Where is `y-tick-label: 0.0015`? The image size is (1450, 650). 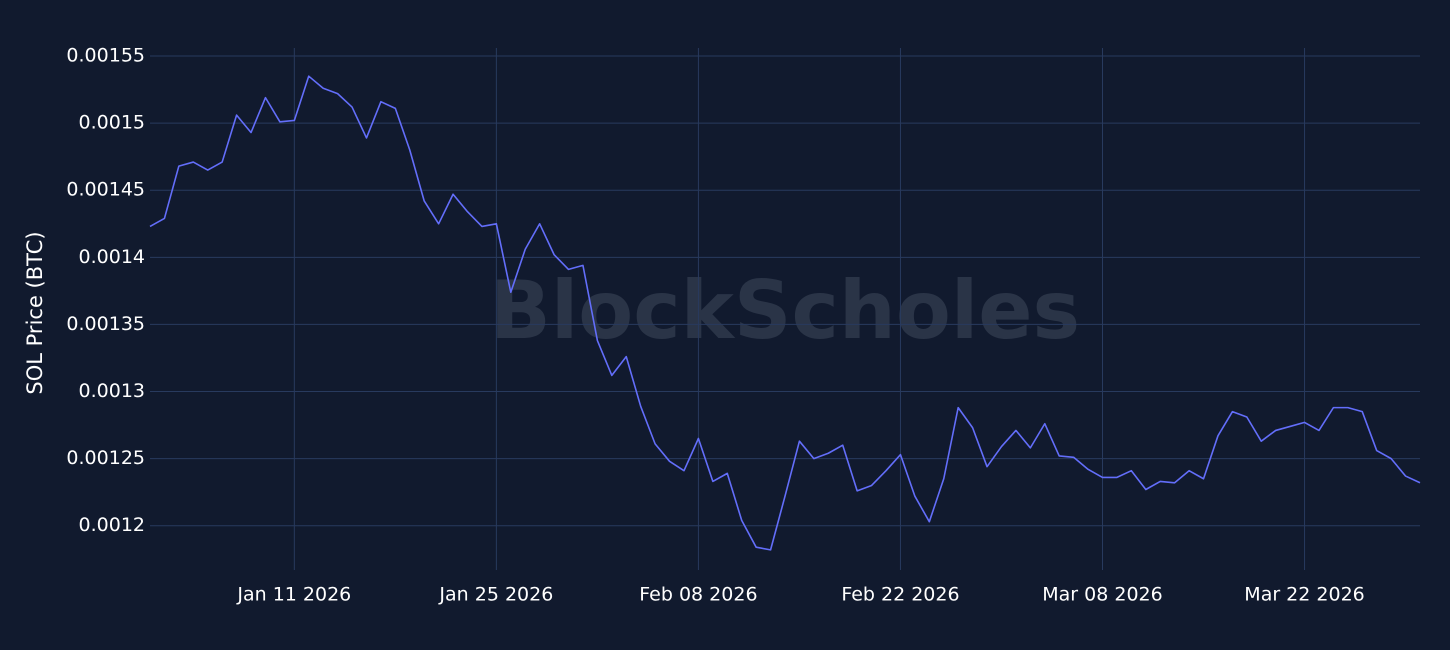 y-tick-label: 0.0015 is located at coordinates (112, 123).